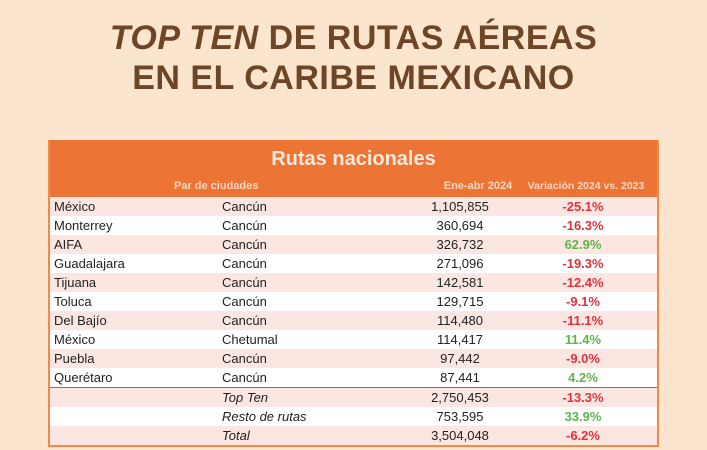  Describe the element at coordinates (583, 339) in the screenshot. I see `variation-cell: 11.4%` at that location.